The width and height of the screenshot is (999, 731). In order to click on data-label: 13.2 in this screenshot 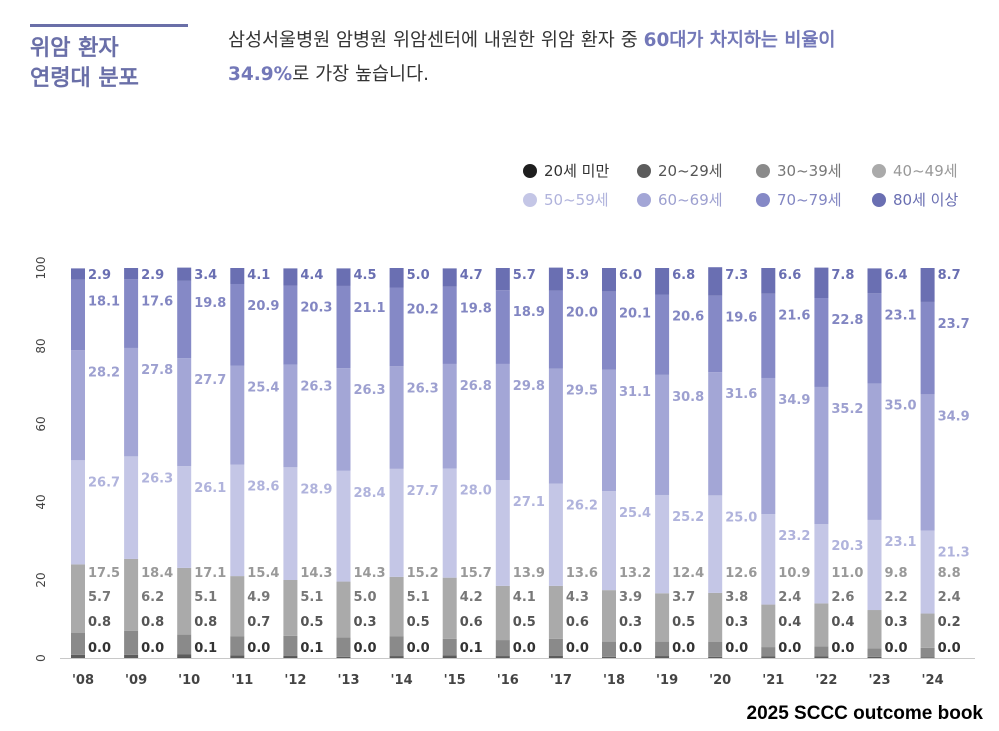, I will do `click(635, 573)`.